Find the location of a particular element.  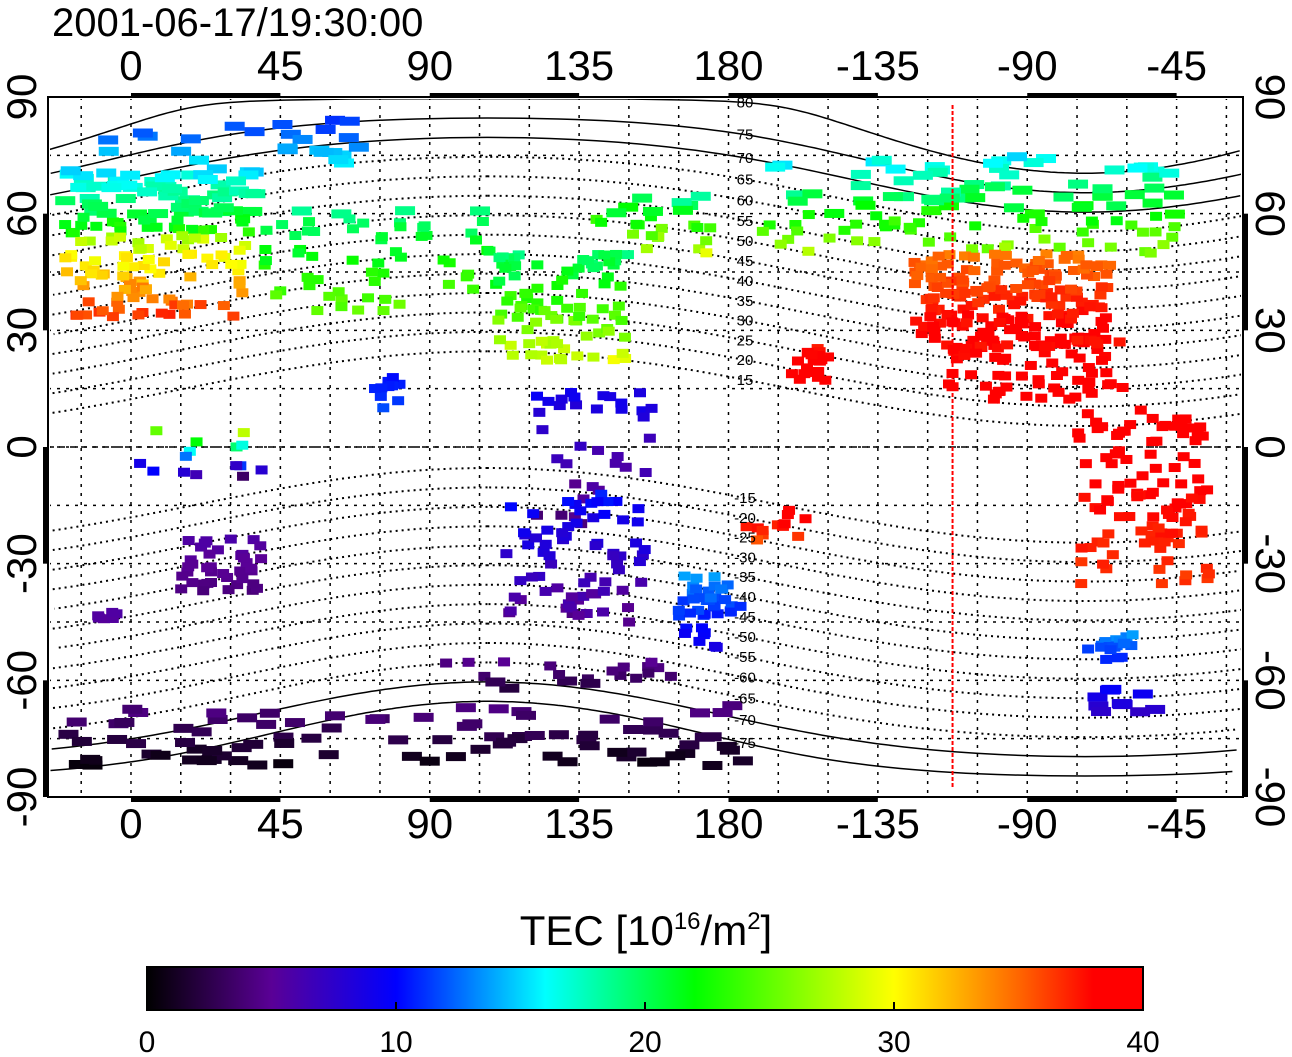

contour-label: 80 is located at coordinates (745, 103).